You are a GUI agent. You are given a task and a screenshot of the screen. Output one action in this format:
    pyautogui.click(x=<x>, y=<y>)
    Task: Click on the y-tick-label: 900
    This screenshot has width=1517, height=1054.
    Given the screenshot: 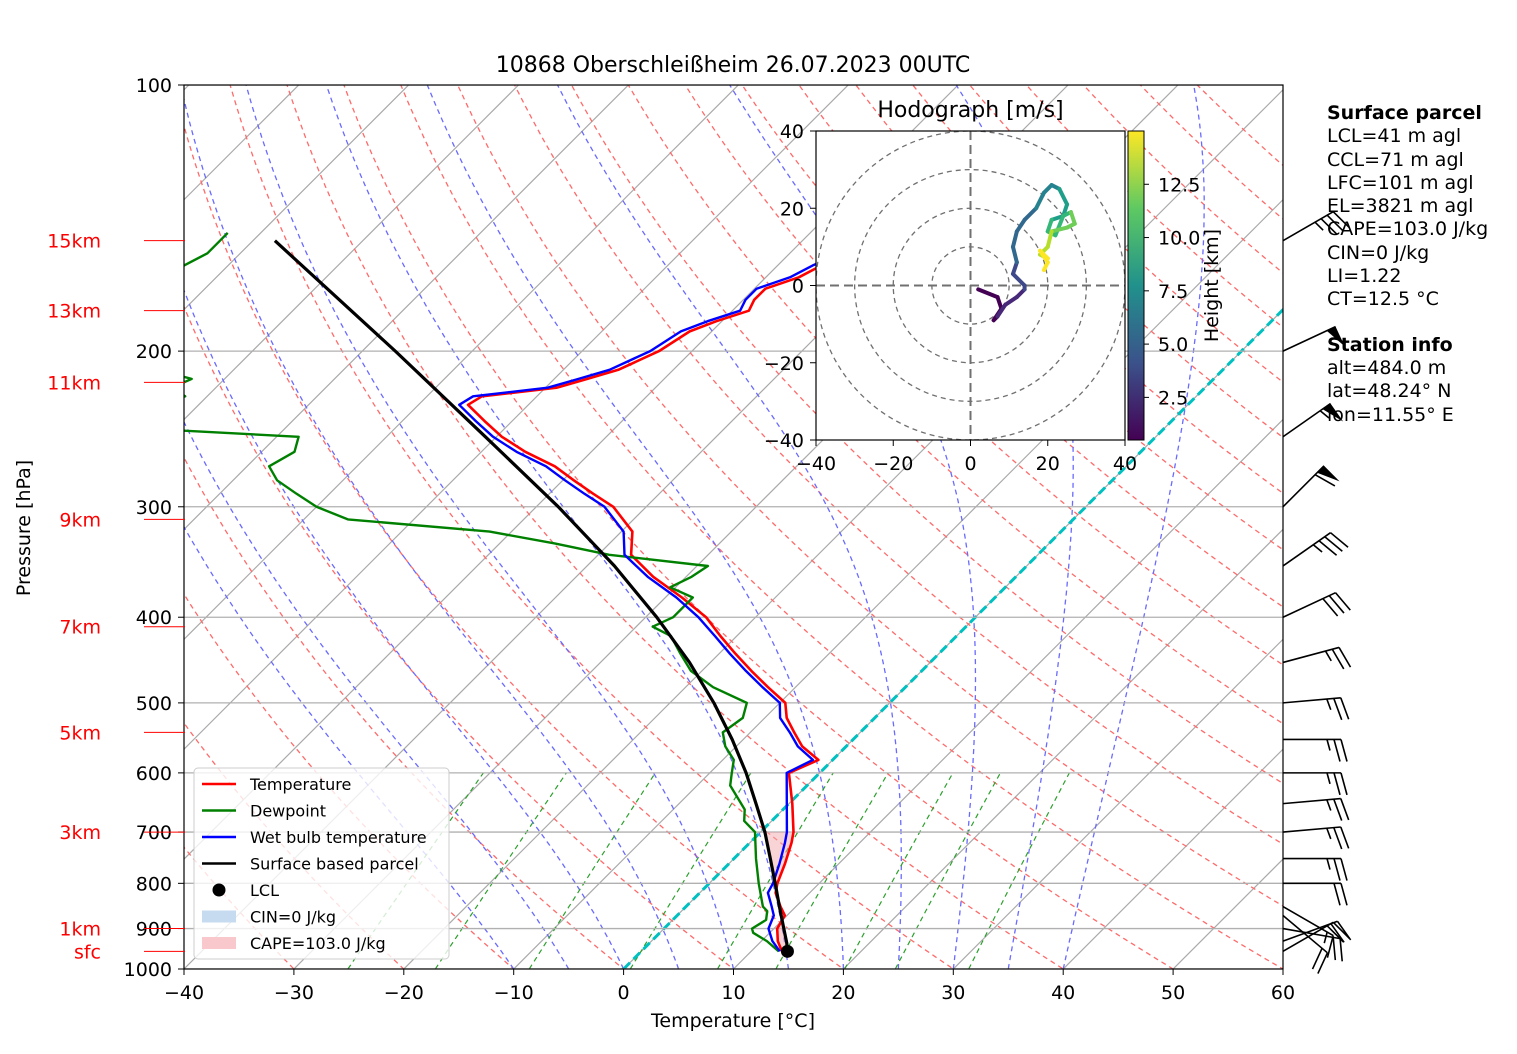 What is the action you would take?
    pyautogui.click(x=154, y=930)
    